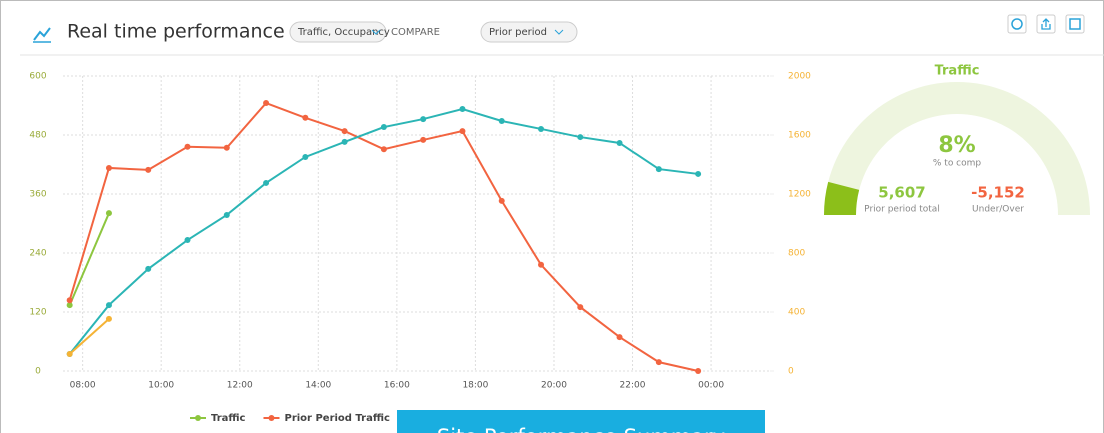 This screenshot has width=1104, height=433. I want to click on y2-tick-label: 2000, so click(799, 77).